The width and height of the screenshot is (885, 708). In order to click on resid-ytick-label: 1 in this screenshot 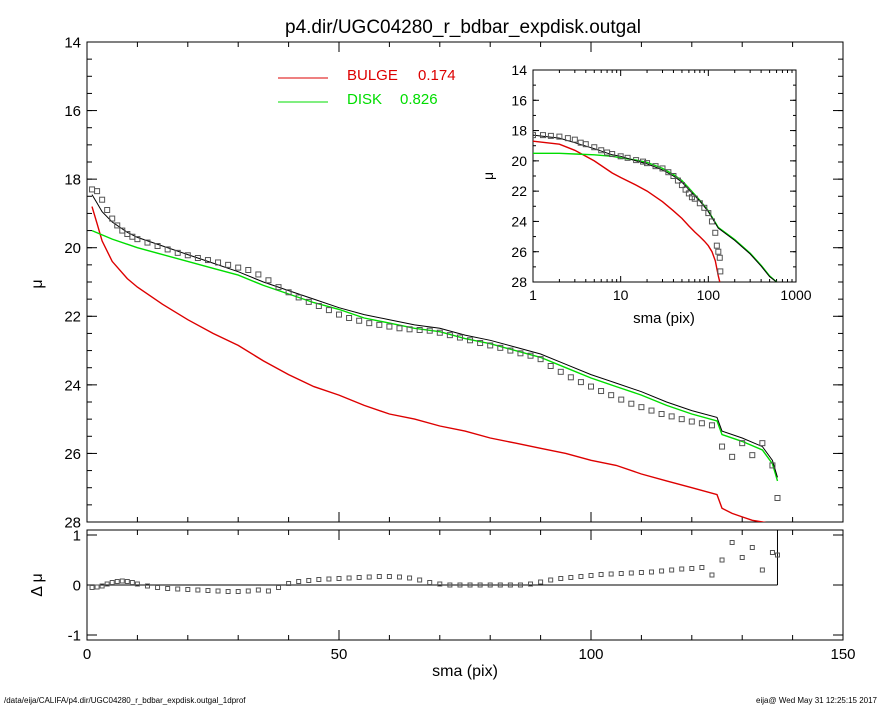, I will do `click(77, 535)`.